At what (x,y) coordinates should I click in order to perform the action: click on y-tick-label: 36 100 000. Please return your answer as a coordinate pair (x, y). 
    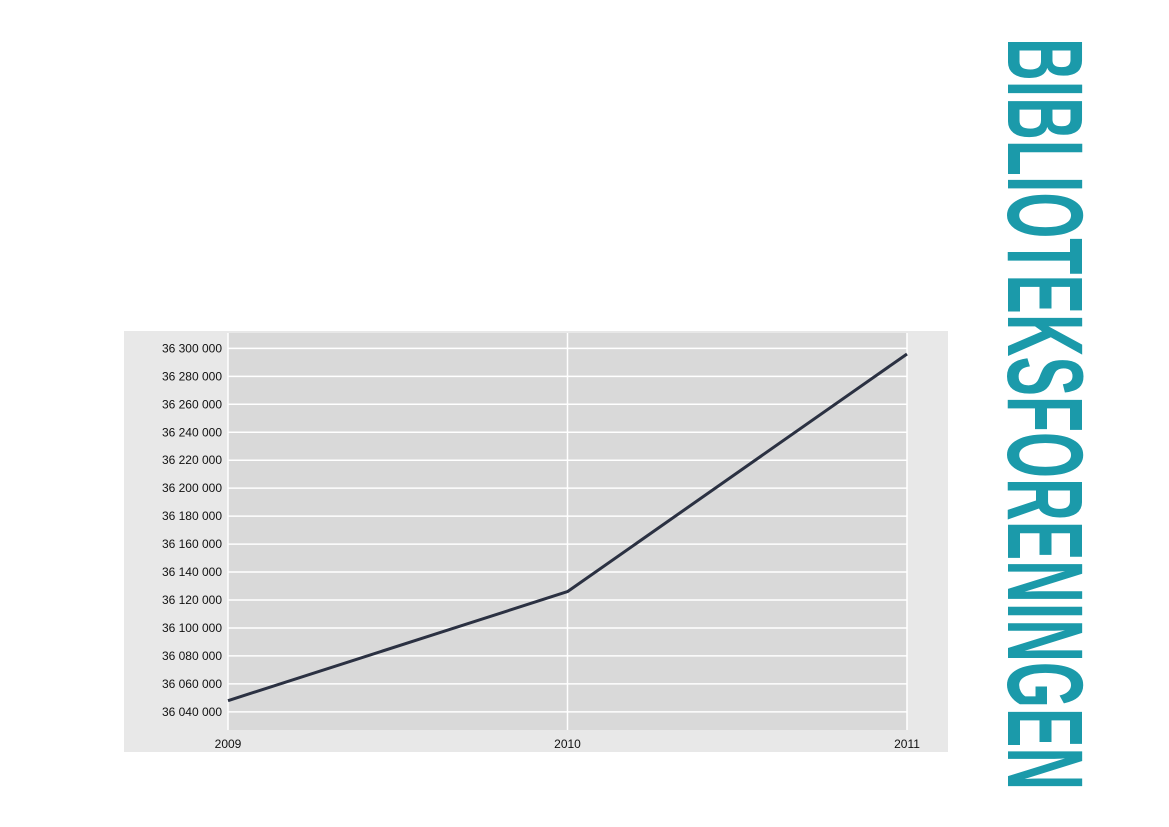
    Looking at the image, I should click on (192, 628).